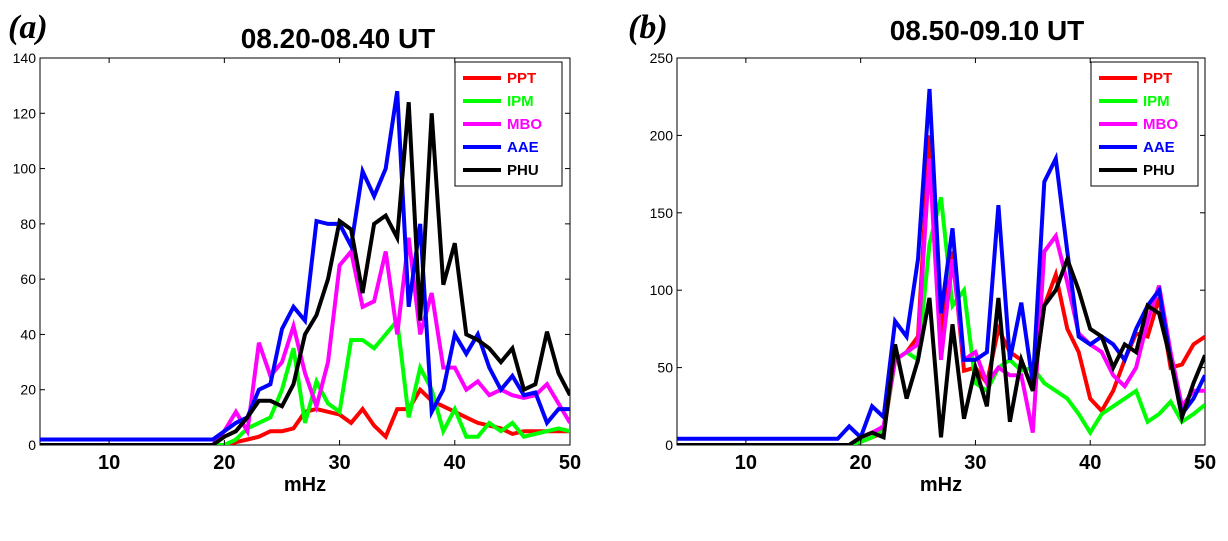  Describe the element at coordinates (648, 27) in the screenshot. I see `chart-1-panel-label: (b)` at that location.